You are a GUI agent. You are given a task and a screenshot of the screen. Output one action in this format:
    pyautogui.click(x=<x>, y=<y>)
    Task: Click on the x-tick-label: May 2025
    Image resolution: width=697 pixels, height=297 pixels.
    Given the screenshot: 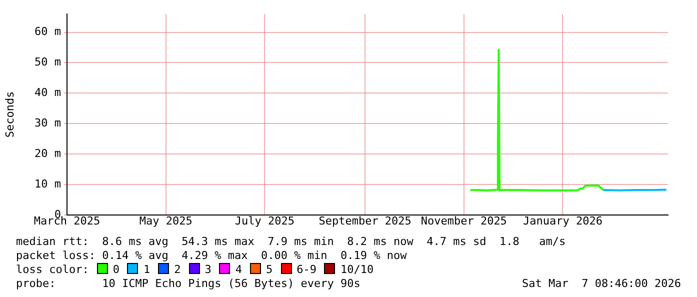 What is the action you would take?
    pyautogui.click(x=165, y=221)
    